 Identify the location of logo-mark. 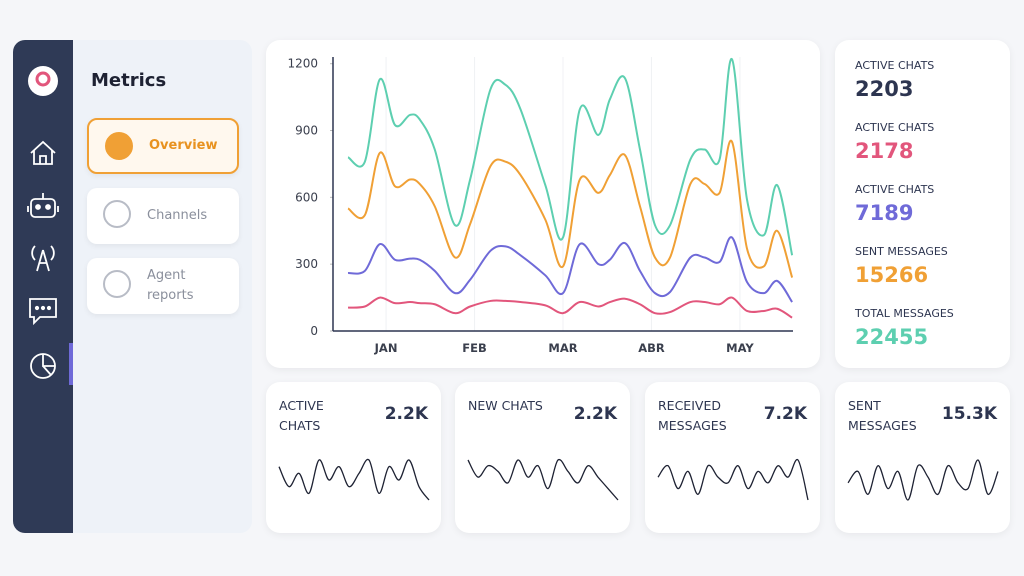
(43, 79).